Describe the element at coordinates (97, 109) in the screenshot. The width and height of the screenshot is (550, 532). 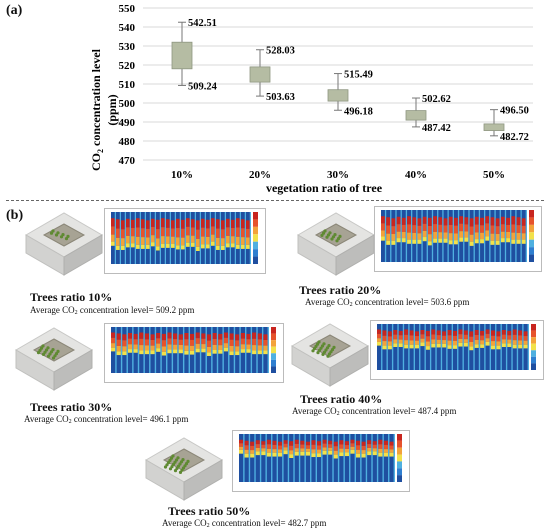
I see `y-axis-label: CO2 concentration level` at that location.